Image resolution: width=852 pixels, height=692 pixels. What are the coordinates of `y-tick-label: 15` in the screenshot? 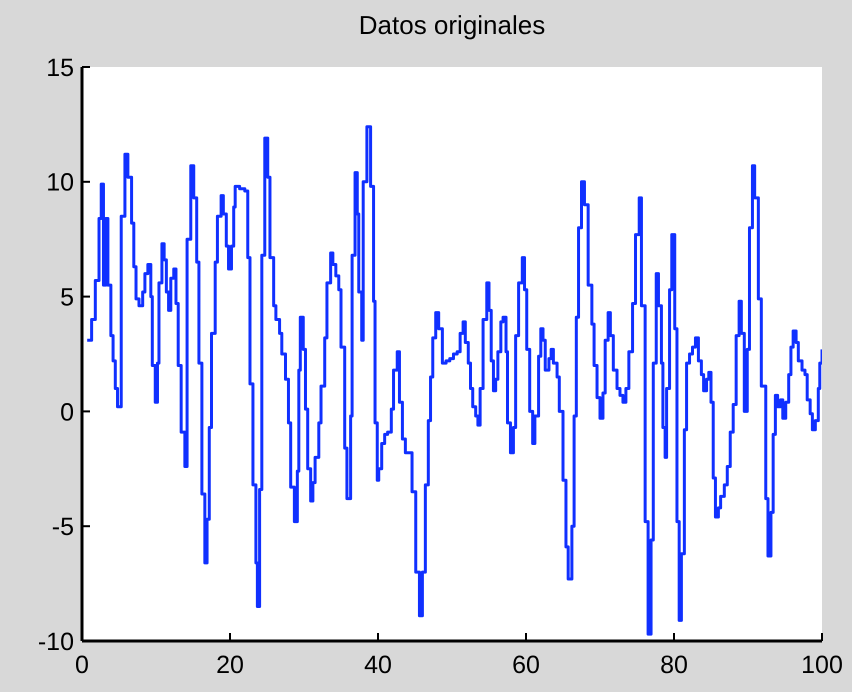 It's located at (60, 68).